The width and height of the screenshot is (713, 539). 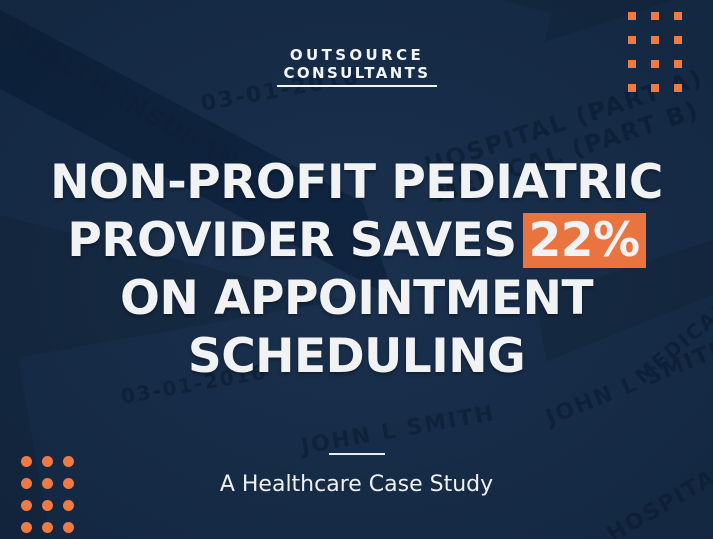 I want to click on square-dots-decoration-icon, so click(x=655, y=52).